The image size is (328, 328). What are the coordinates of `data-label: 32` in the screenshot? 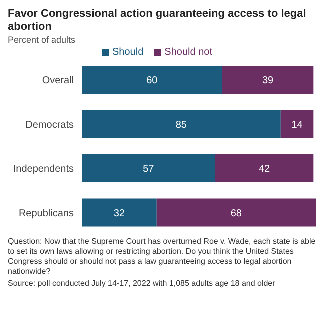 It's located at (120, 214).